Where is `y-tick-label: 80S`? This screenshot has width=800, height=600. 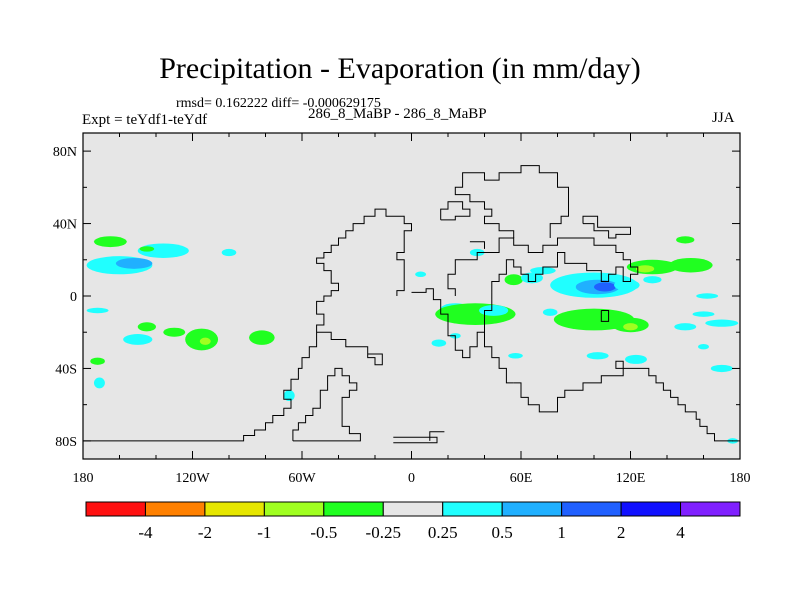
y-tick-label: 80S is located at coordinates (66, 442).